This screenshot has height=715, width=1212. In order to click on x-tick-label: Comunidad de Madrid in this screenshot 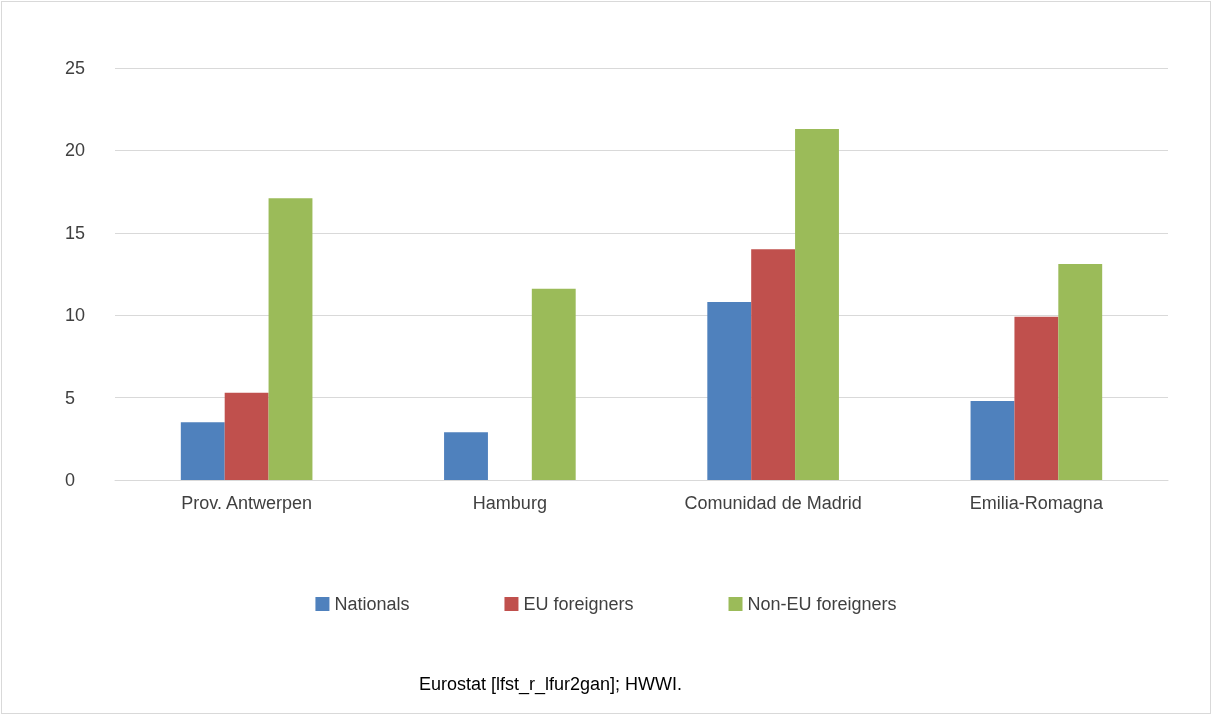, I will do `click(773, 503)`.